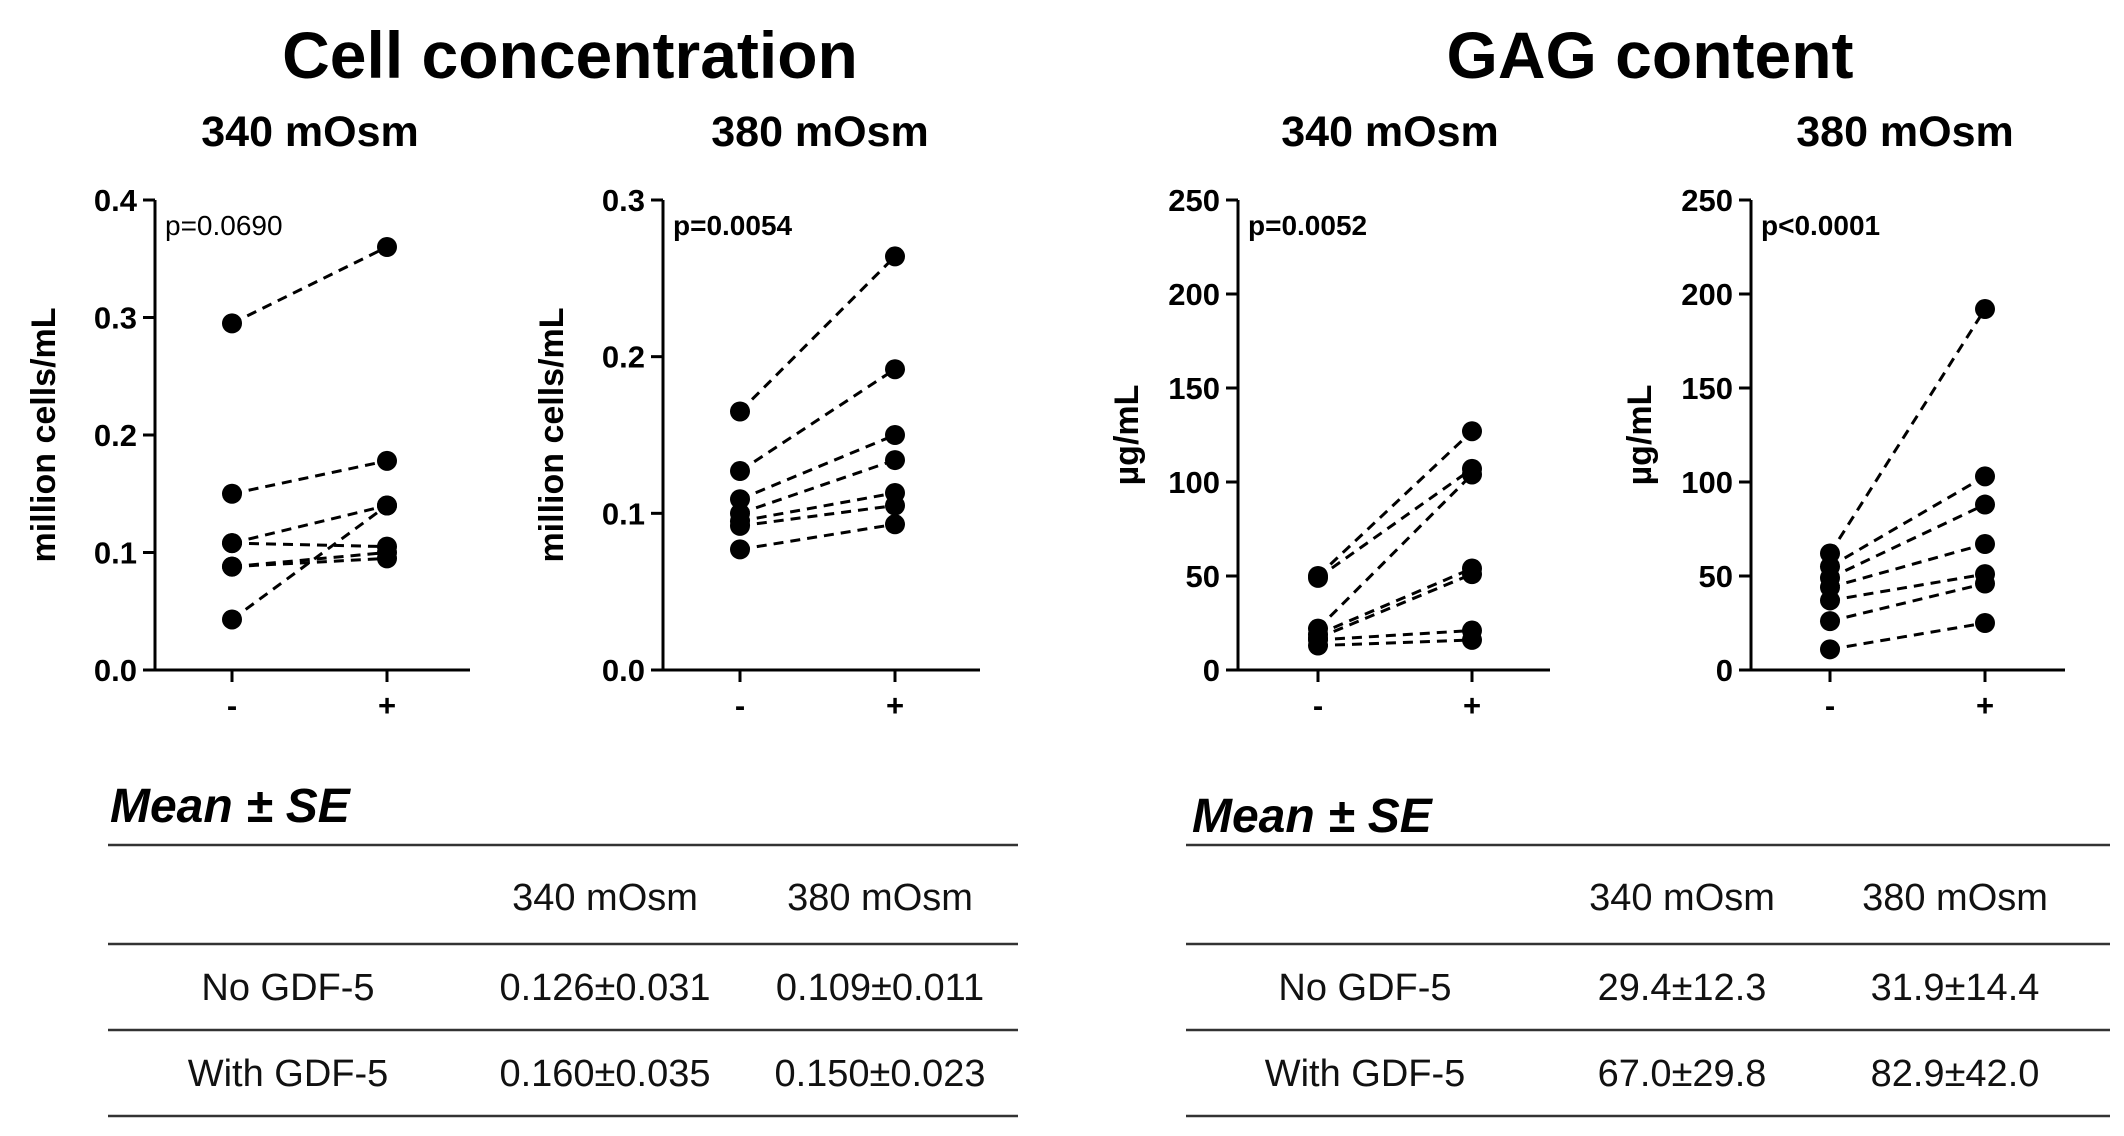  I want to click on p-value-label: p=0.0690, so click(224, 225).